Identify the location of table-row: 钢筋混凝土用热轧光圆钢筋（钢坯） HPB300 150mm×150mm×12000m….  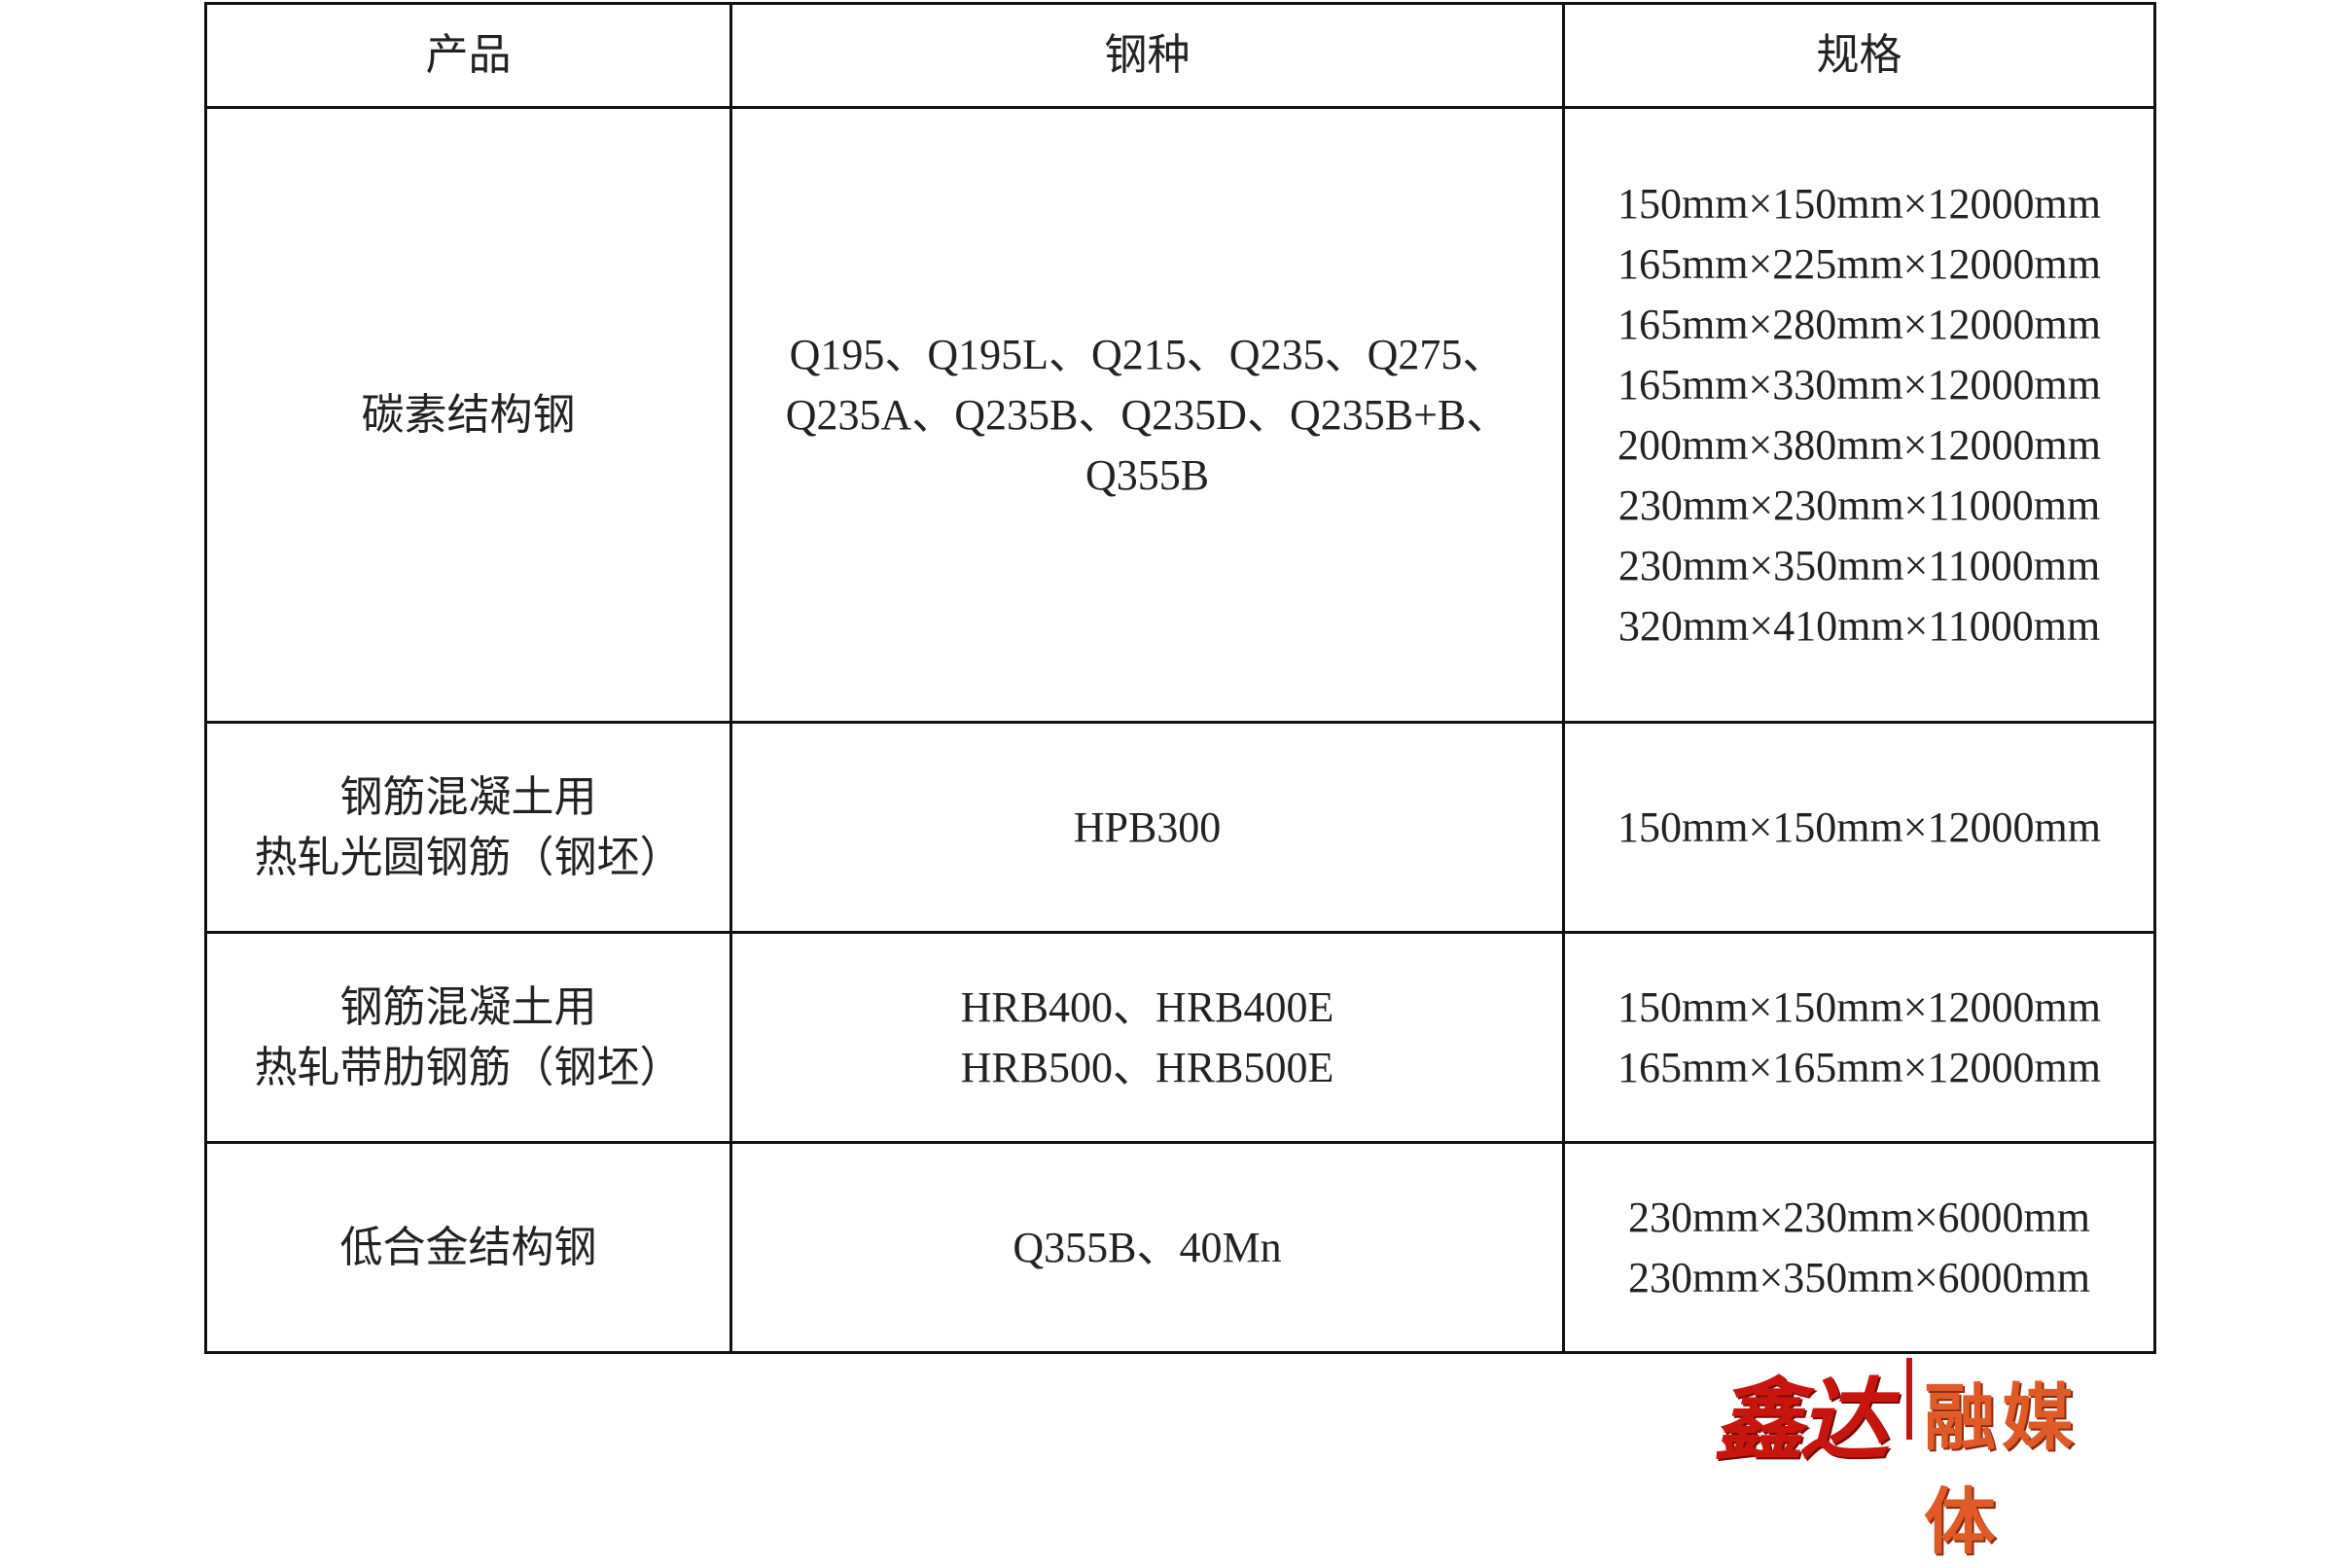
(1180, 827).